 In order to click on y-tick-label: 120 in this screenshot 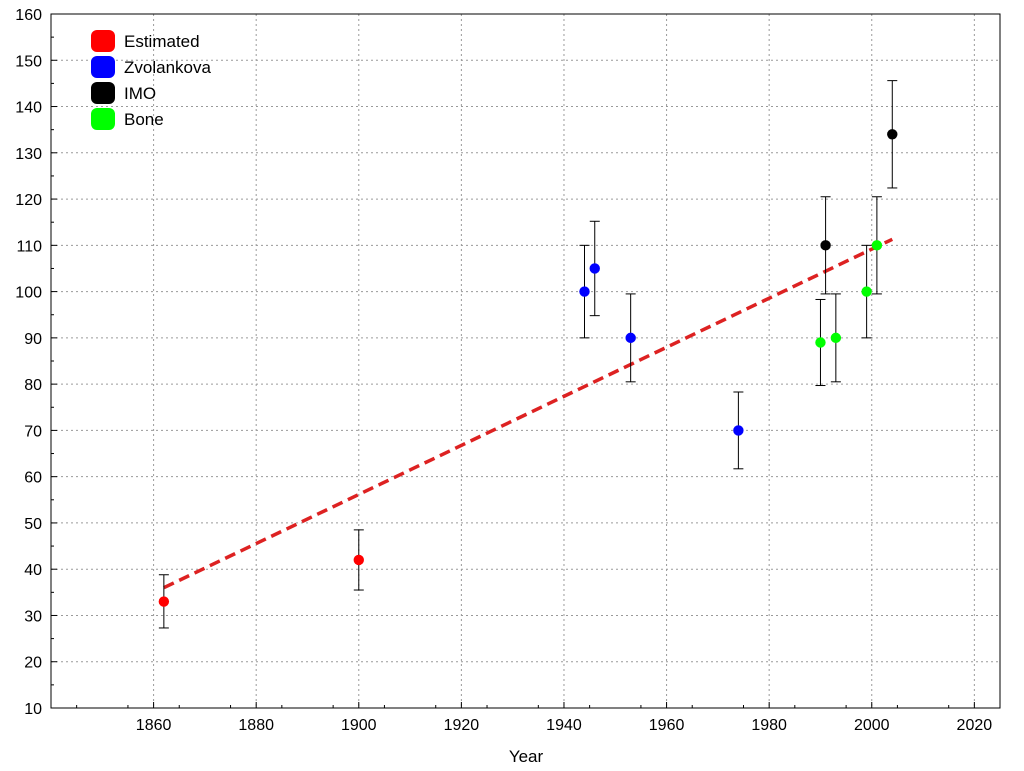, I will do `click(28, 200)`.